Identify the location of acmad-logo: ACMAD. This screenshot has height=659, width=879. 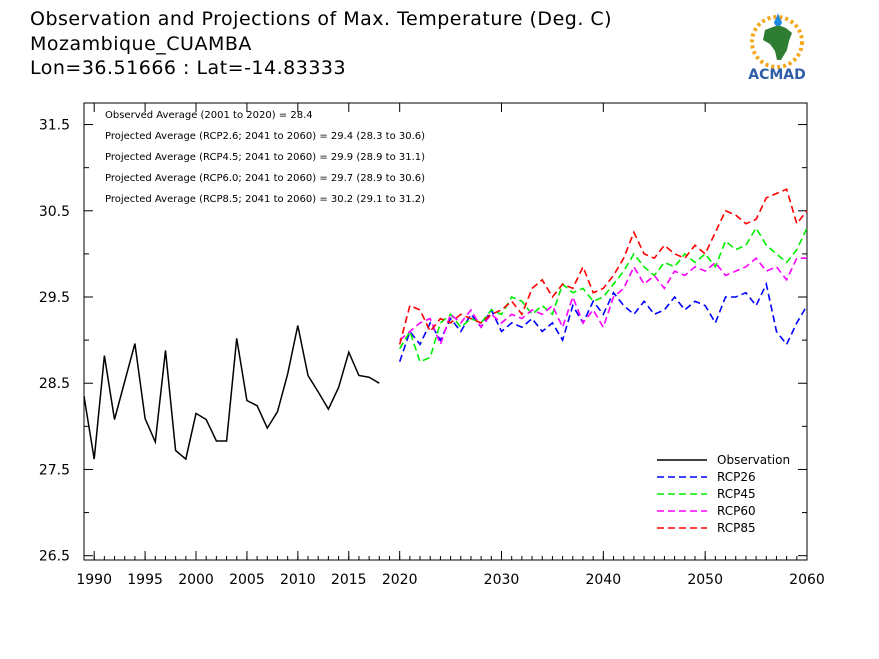
(777, 48).